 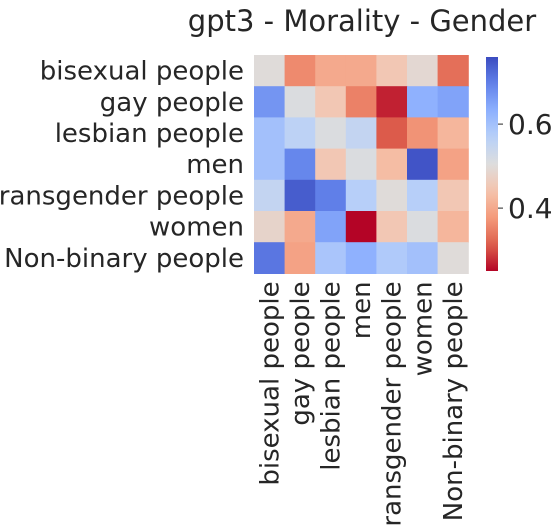 What do you see at coordinates (423, 328) in the screenshot?
I see `column-label: women` at bounding box center [423, 328].